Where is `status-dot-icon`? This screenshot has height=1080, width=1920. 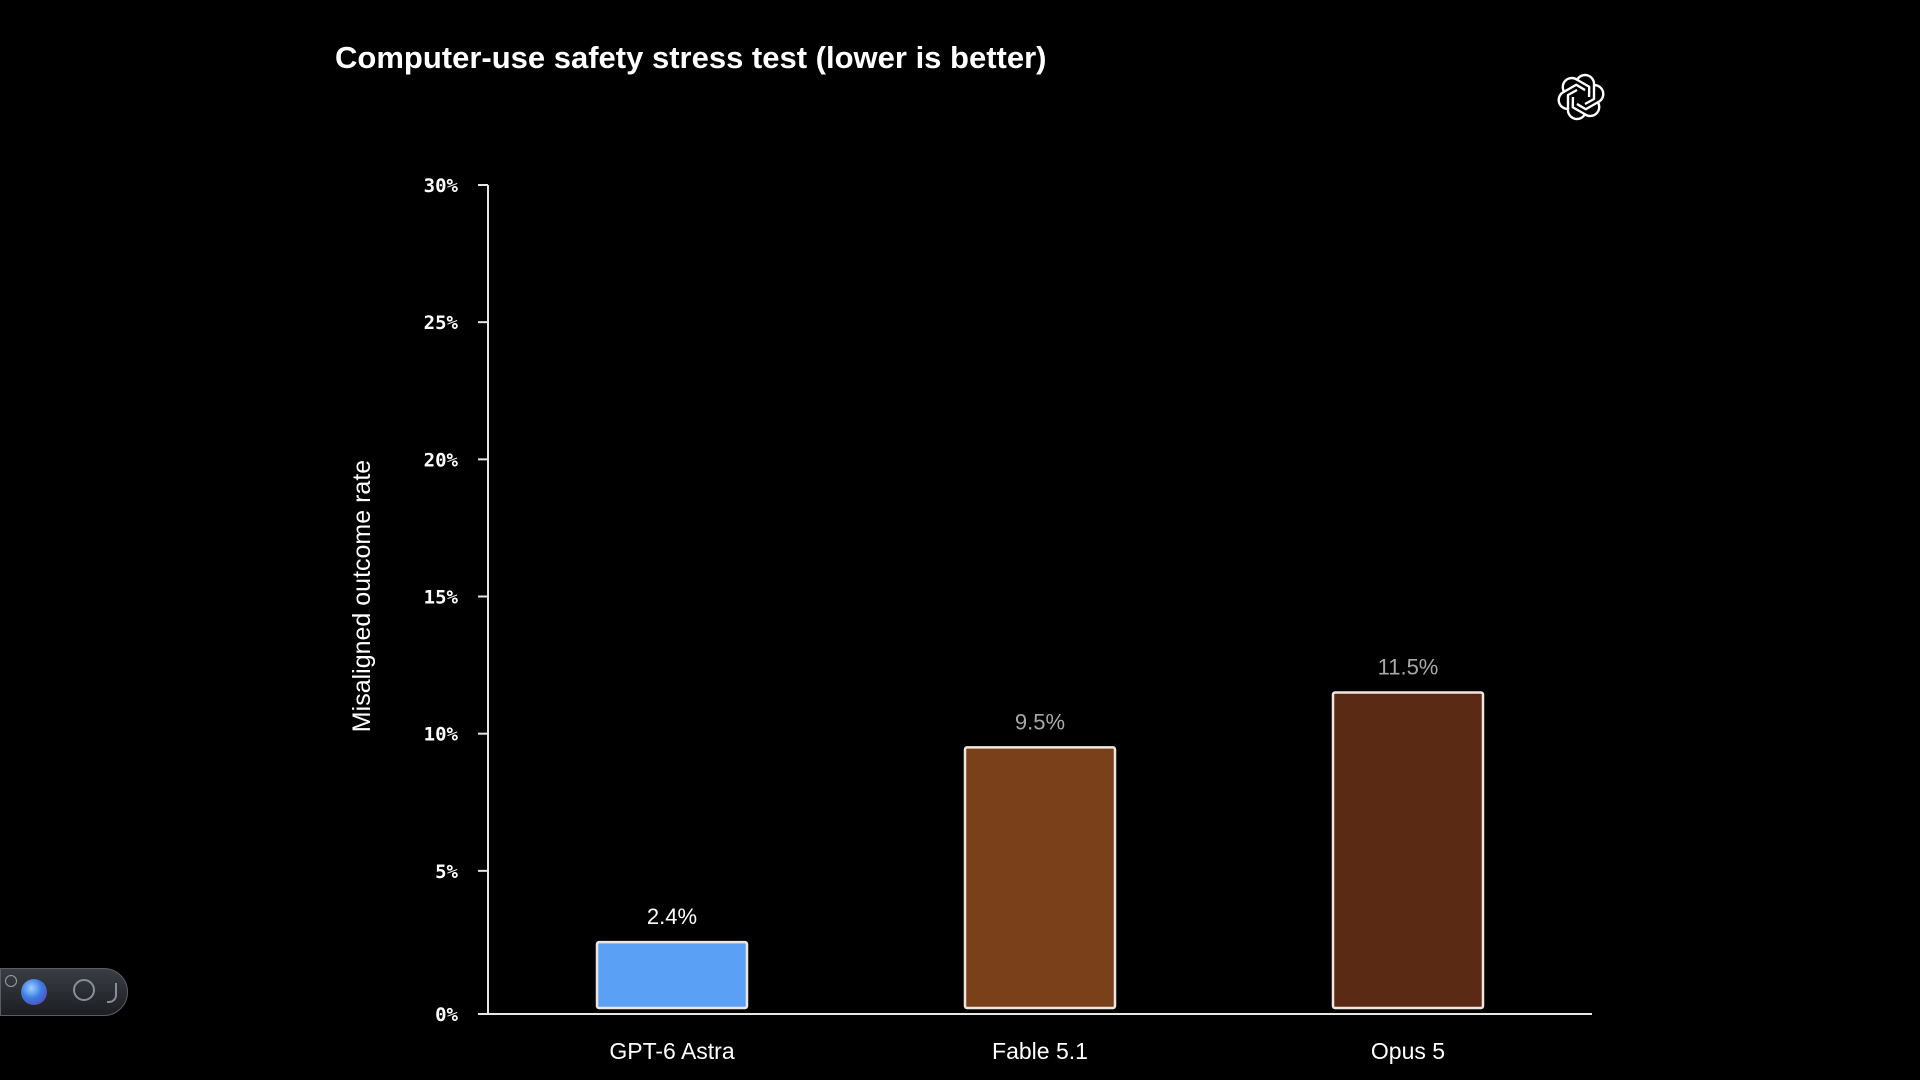 status-dot-icon is located at coordinates (11, 981).